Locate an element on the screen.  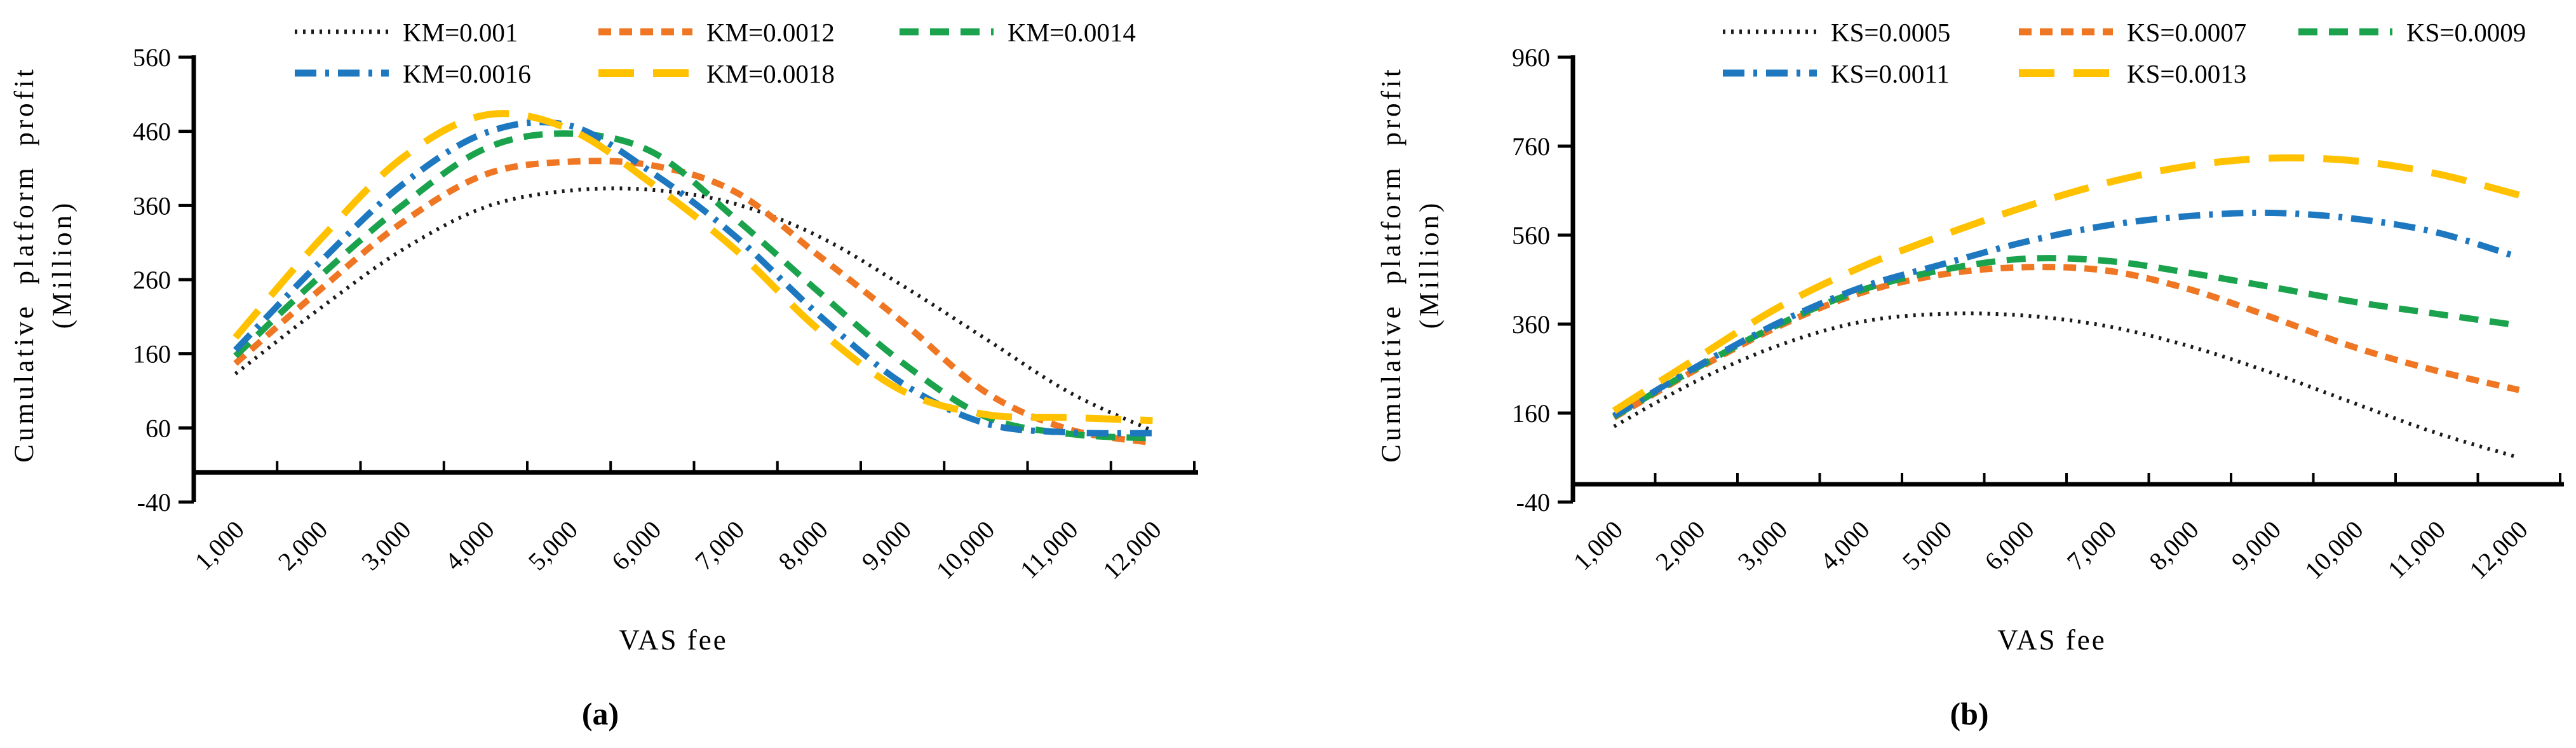
chart-b-y-axis-title-line2: (Million) is located at coordinates (1430, 264).